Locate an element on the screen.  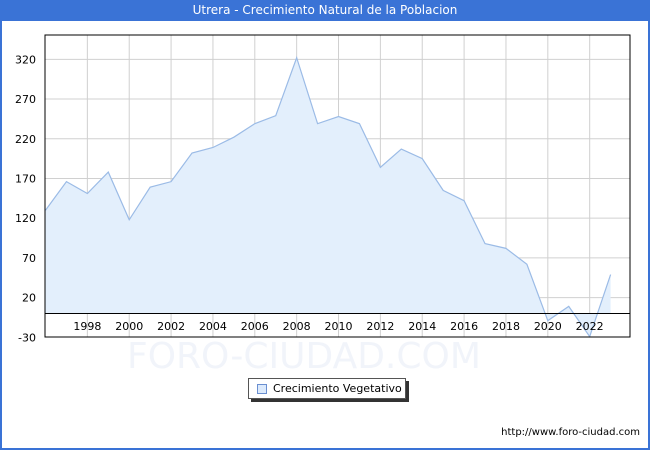
legend-label: Crecimiento Vegetativo is located at coordinates (337, 388).